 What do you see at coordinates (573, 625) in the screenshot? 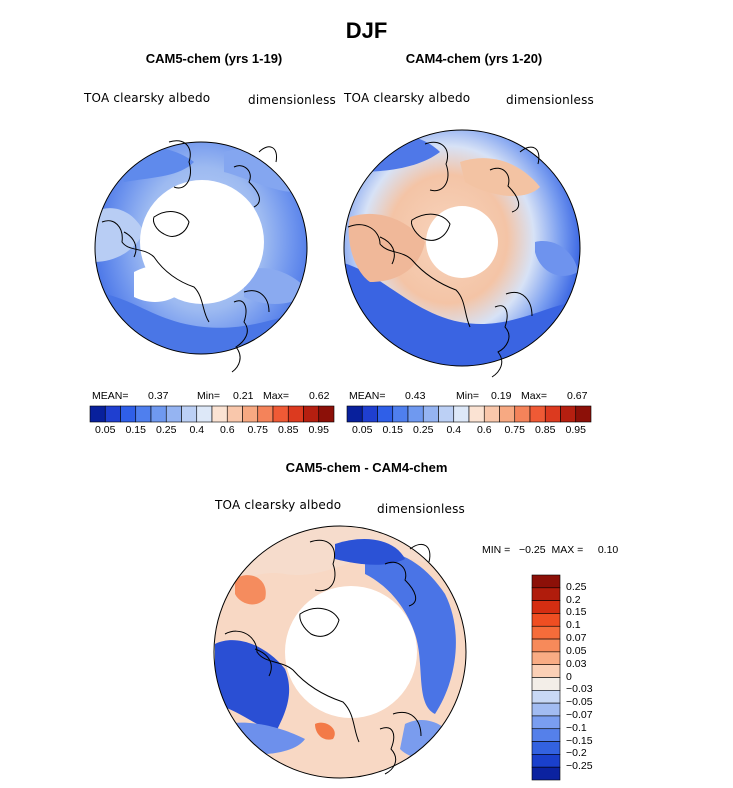
I see `colorbar-difference-tick-label: 0.1` at bounding box center [573, 625].